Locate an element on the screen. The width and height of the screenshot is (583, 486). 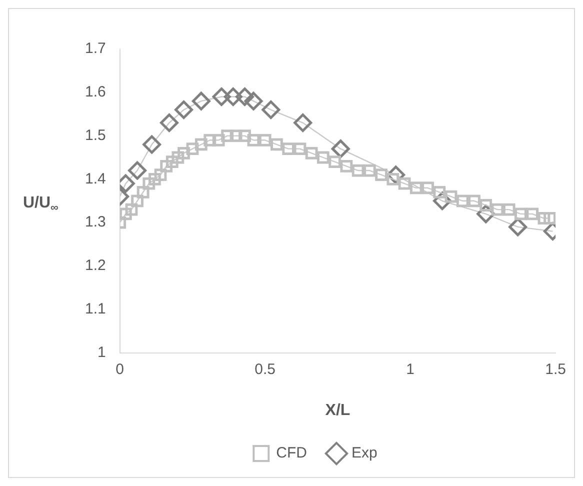
y-tick-label: 1 is located at coordinates (102, 352).